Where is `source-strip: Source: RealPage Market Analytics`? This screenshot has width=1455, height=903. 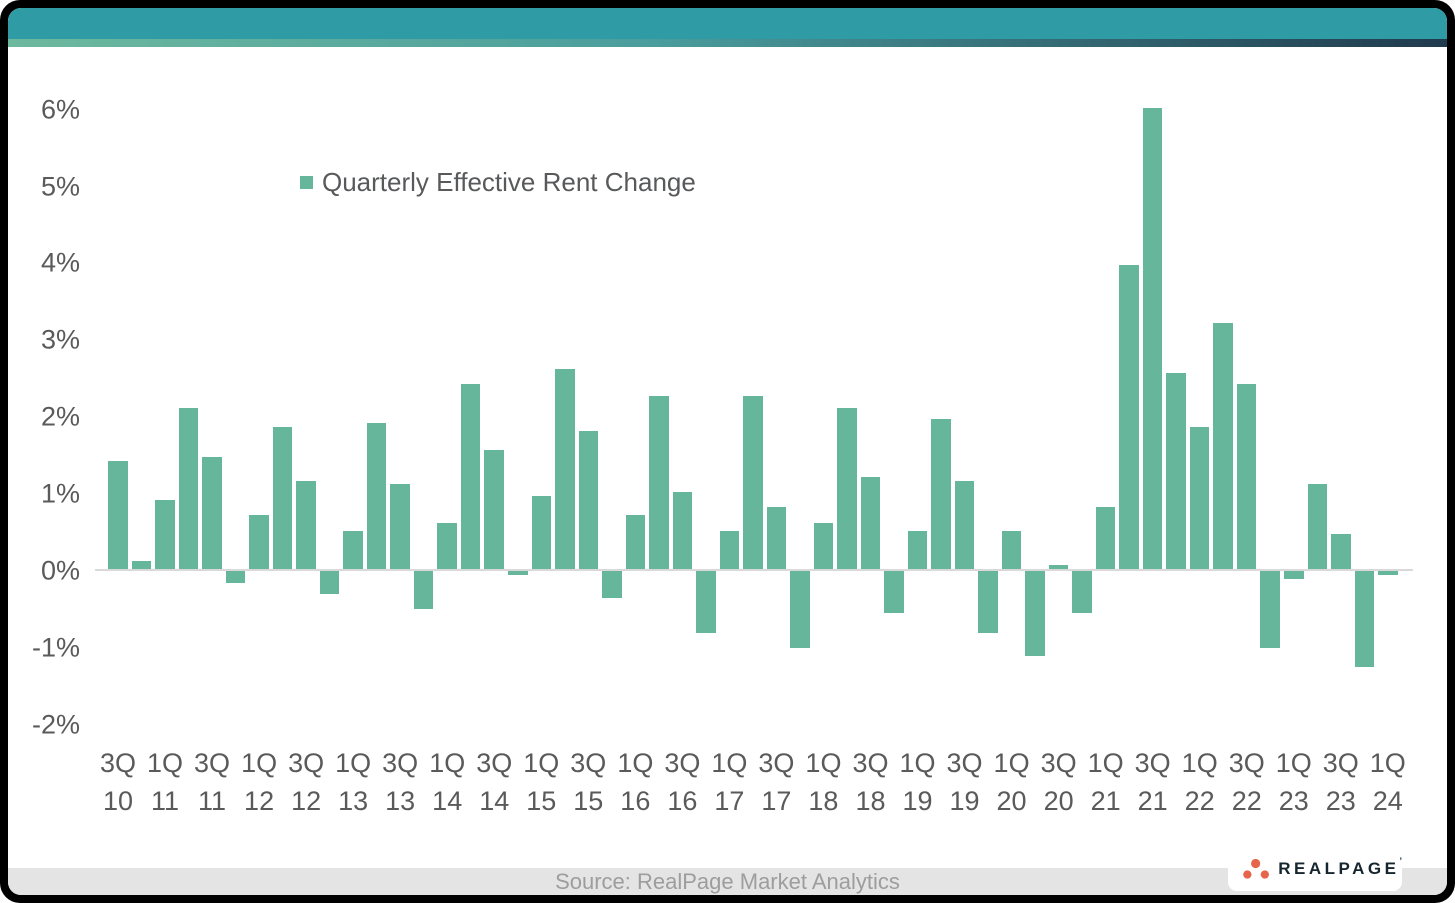
source-strip: Source: RealPage Market Analytics is located at coordinates (727, 881).